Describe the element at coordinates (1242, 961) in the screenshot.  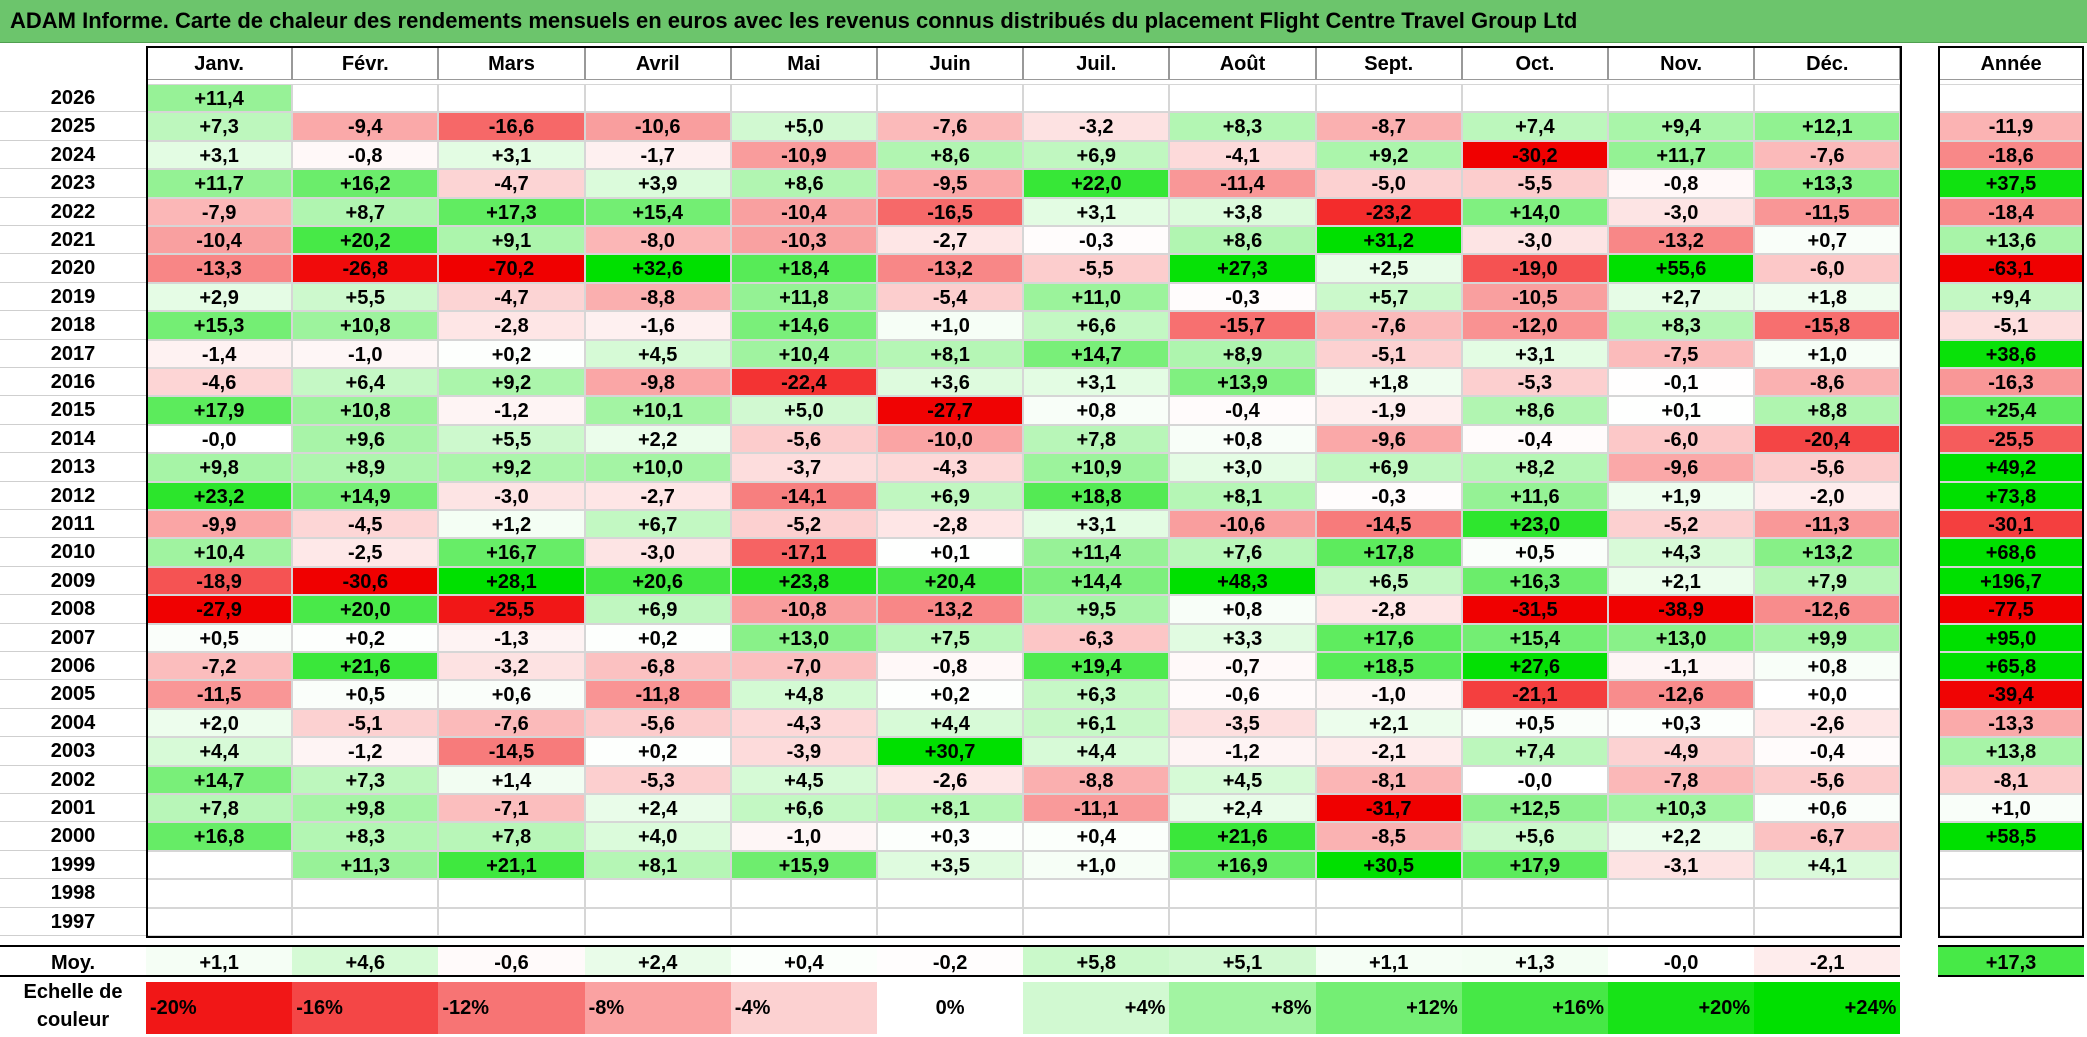
I see `average-cell: +5,1` at that location.